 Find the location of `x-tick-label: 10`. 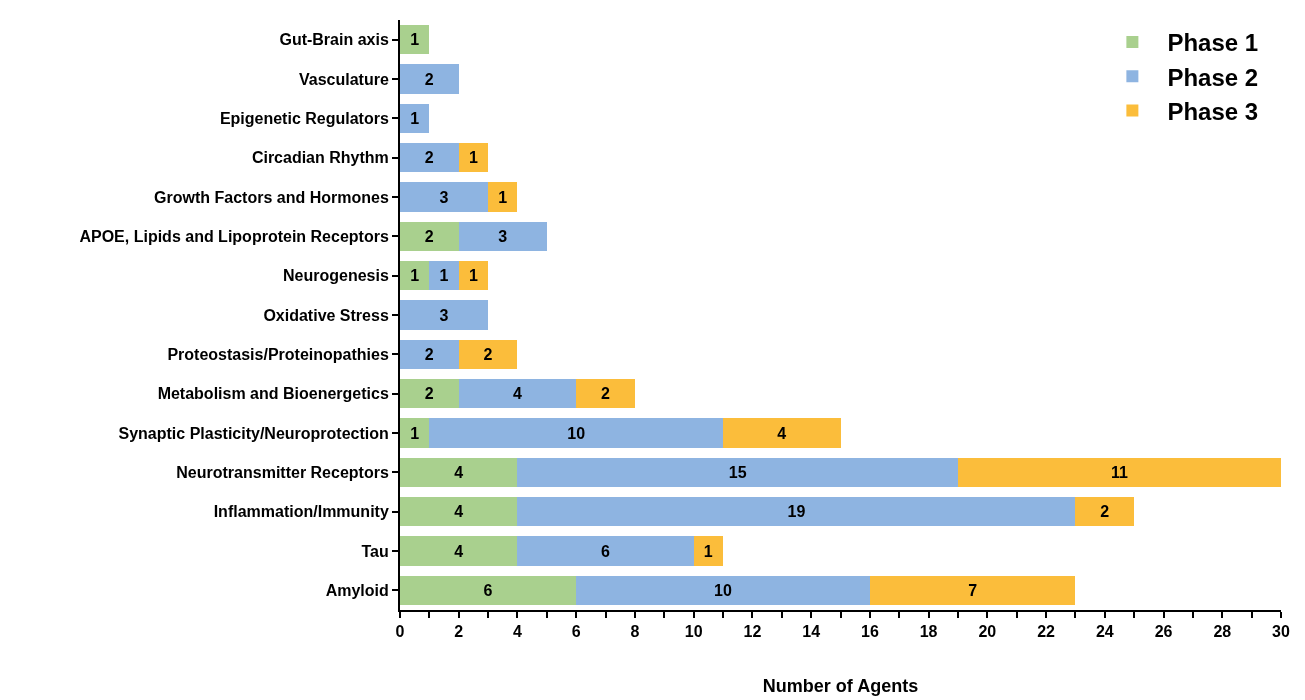

x-tick-label: 10 is located at coordinates (693, 632).